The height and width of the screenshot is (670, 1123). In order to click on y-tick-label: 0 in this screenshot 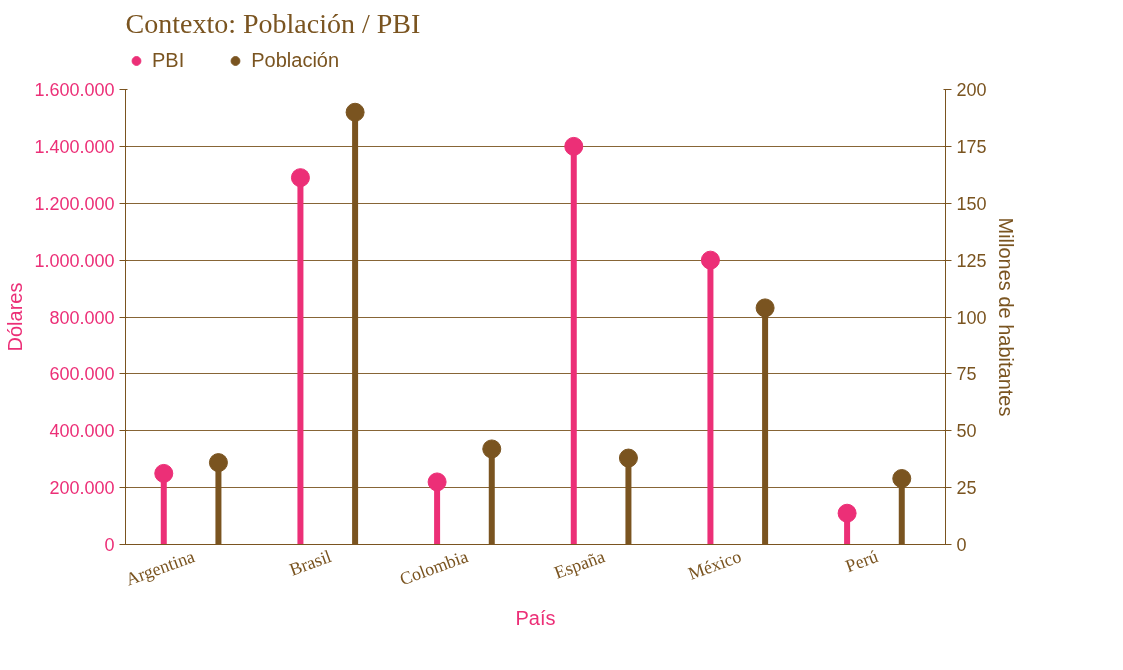, I will do `click(109, 545)`.